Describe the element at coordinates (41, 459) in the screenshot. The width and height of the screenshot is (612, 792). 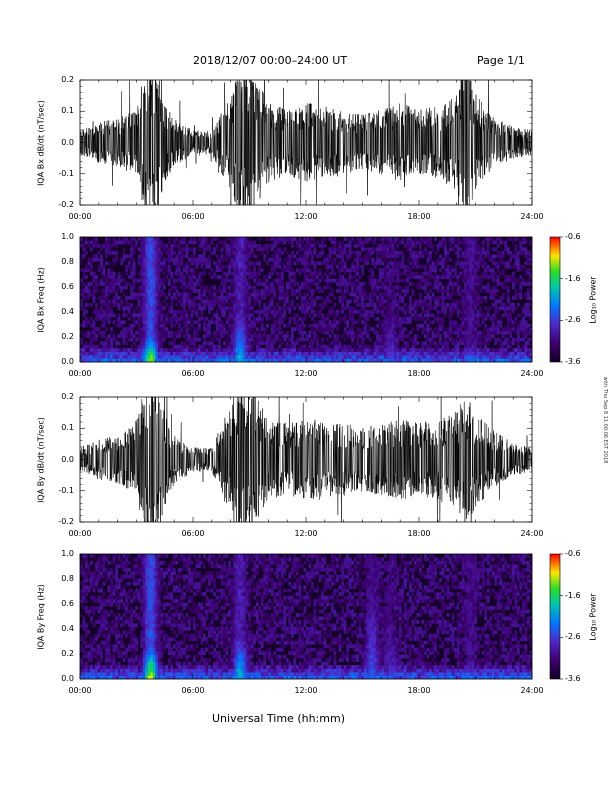
I see `y-axis-label: IQA By dB/dt (nT/sec)` at that location.